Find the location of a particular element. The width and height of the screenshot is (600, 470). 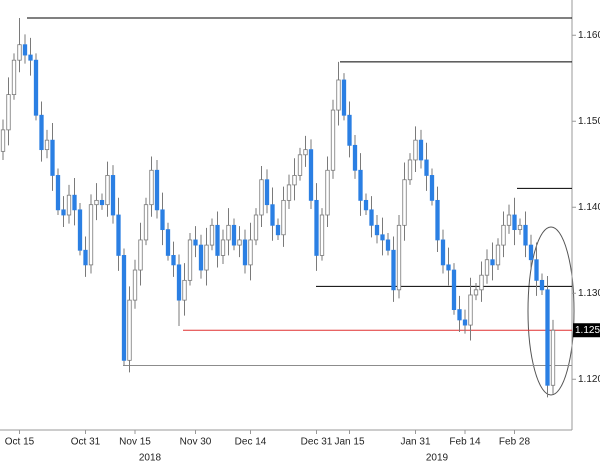

x-tick-label: Oct 31 is located at coordinates (86, 442).